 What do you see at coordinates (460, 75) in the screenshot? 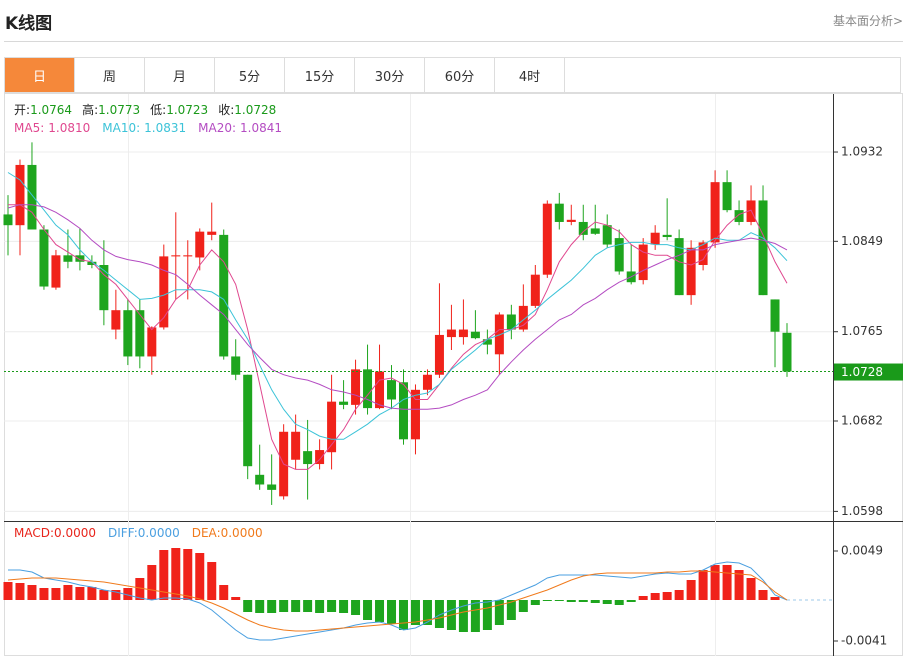
I see `period-tab: 60分` at bounding box center [460, 75].